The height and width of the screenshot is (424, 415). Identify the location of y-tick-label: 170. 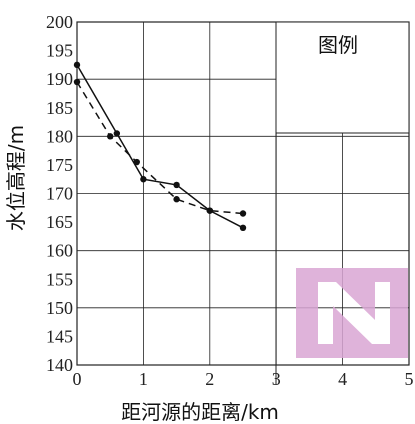
(59, 194).